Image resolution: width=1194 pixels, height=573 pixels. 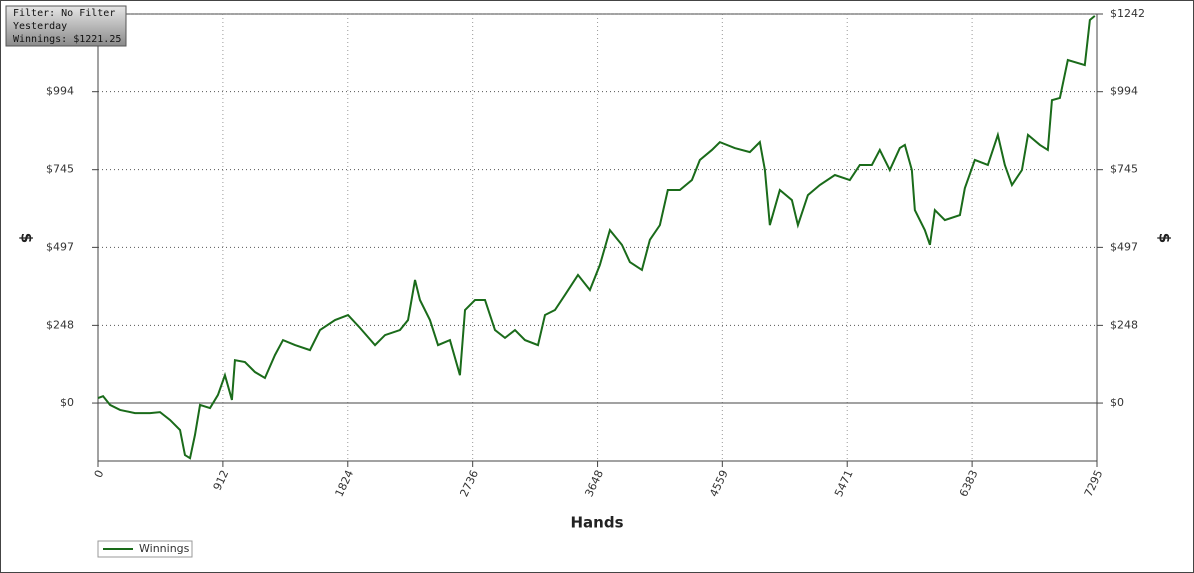 What do you see at coordinates (60, 169) in the screenshot?
I see `y-tick-label: $745` at bounding box center [60, 169].